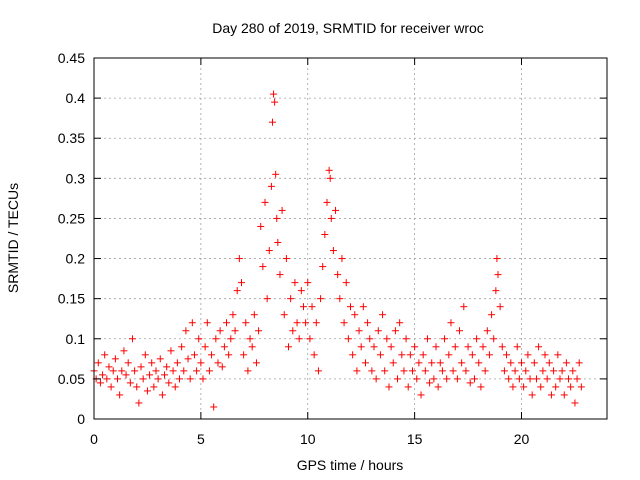  Describe the element at coordinates (71, 299) in the screenshot. I see `y-tick-label: 0.15` at that location.